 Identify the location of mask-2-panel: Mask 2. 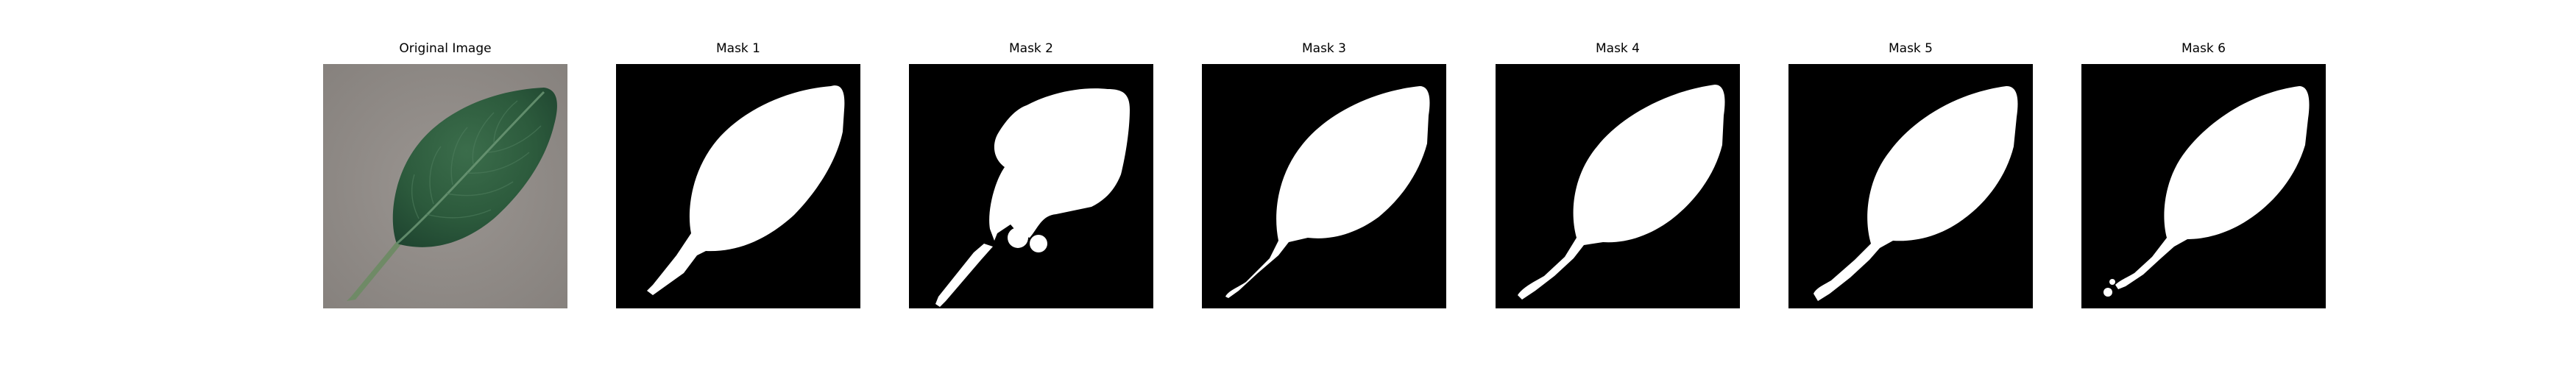
(1031, 175).